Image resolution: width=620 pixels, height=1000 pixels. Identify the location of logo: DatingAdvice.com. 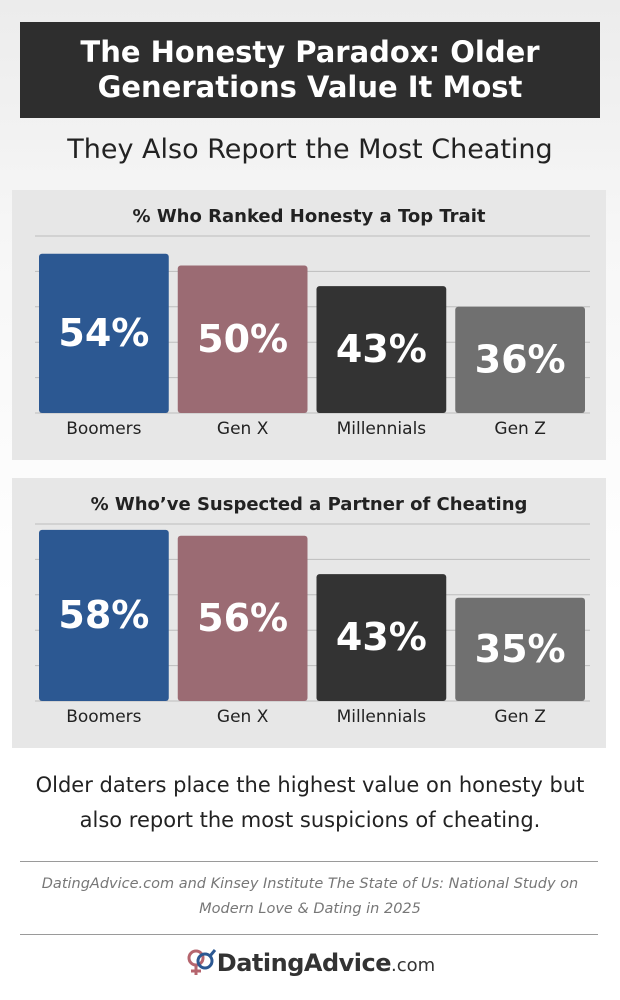
(310, 962).